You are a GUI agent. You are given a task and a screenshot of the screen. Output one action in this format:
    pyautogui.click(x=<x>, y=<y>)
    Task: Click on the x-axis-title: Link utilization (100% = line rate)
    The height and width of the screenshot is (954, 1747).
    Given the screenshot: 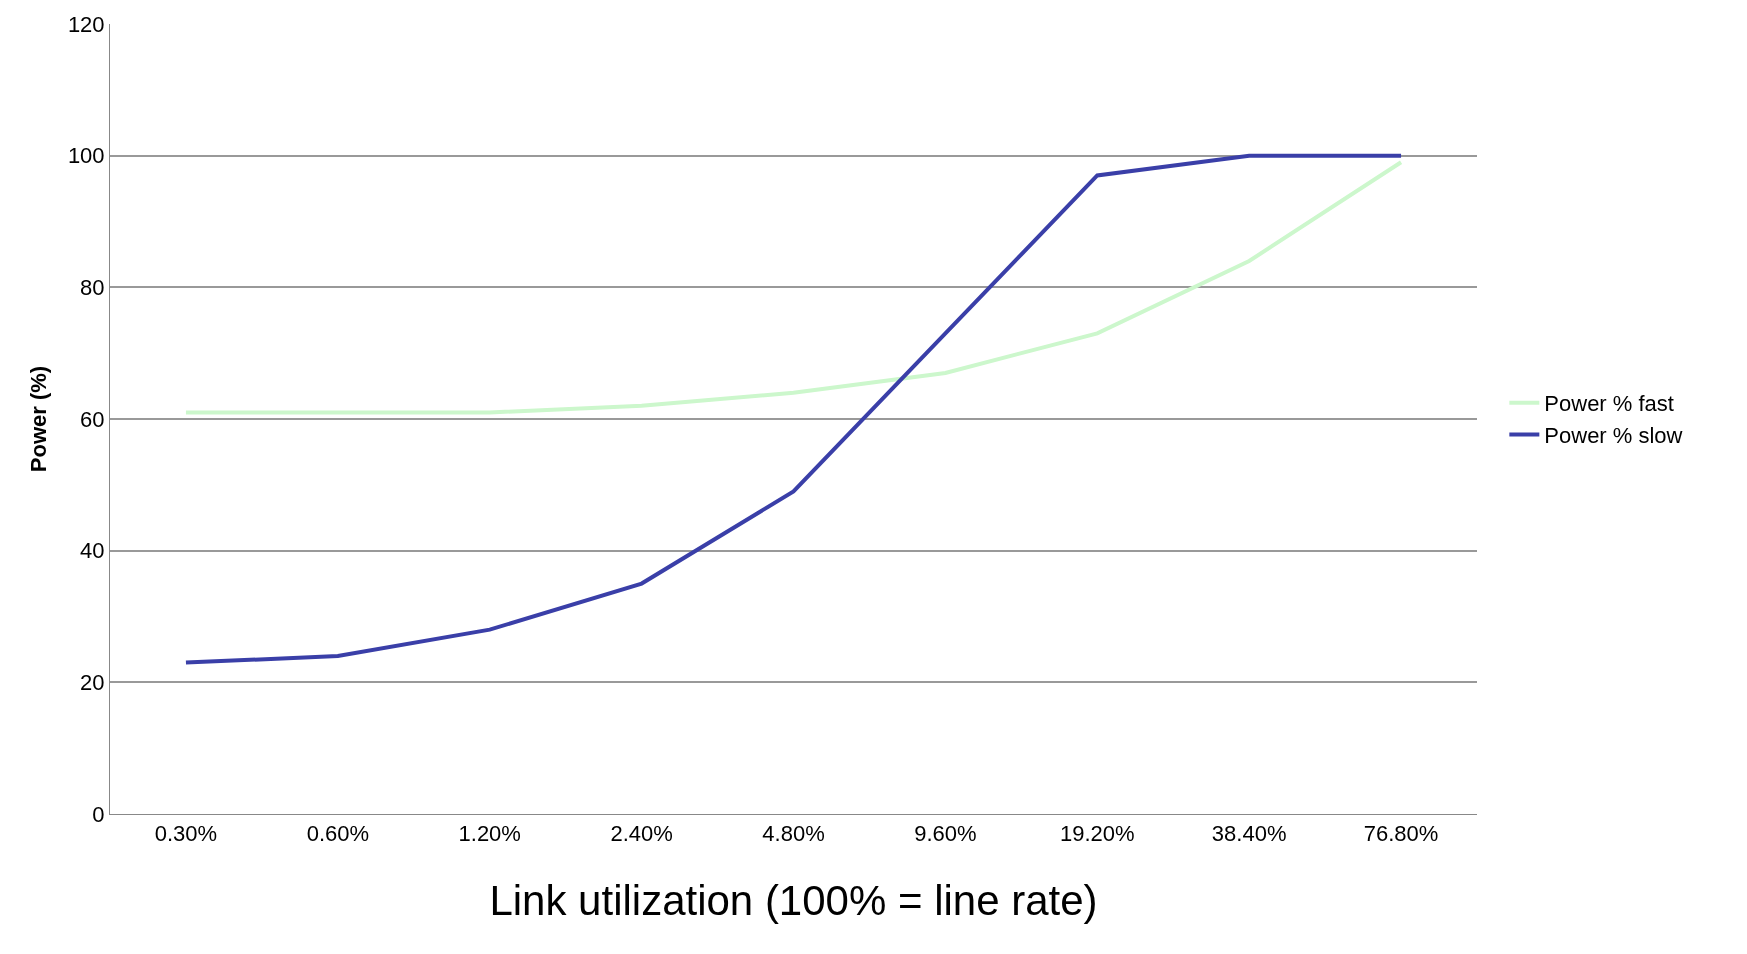 What is the action you would take?
    pyautogui.click(x=793, y=901)
    